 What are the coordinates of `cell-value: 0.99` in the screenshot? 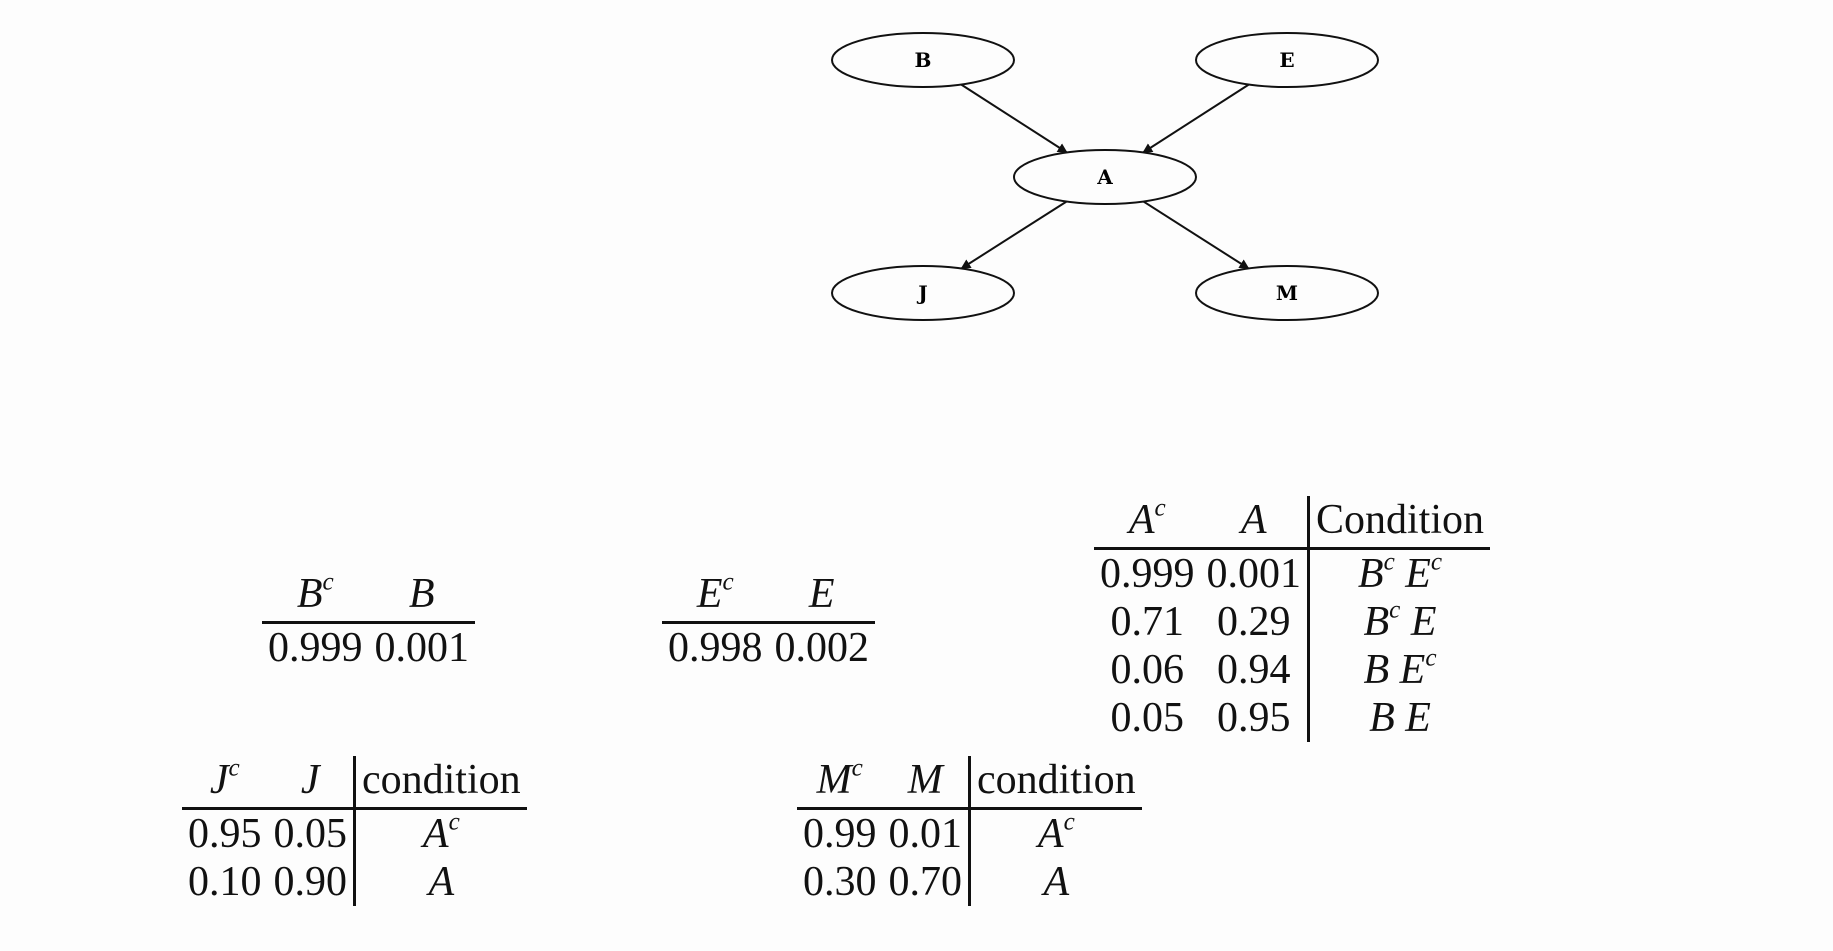 It's located at (840, 834).